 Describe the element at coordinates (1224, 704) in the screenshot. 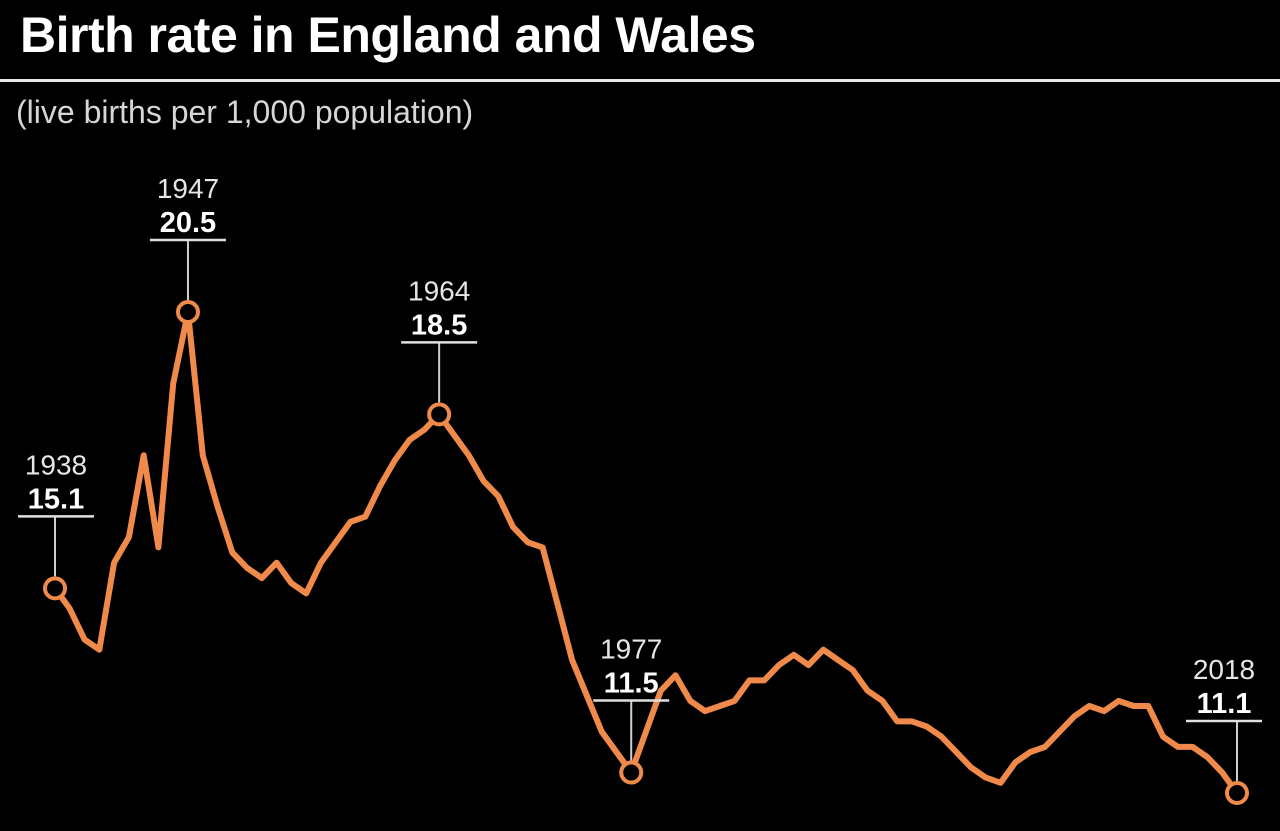

I see `annotation-value-2018: 11.1` at that location.